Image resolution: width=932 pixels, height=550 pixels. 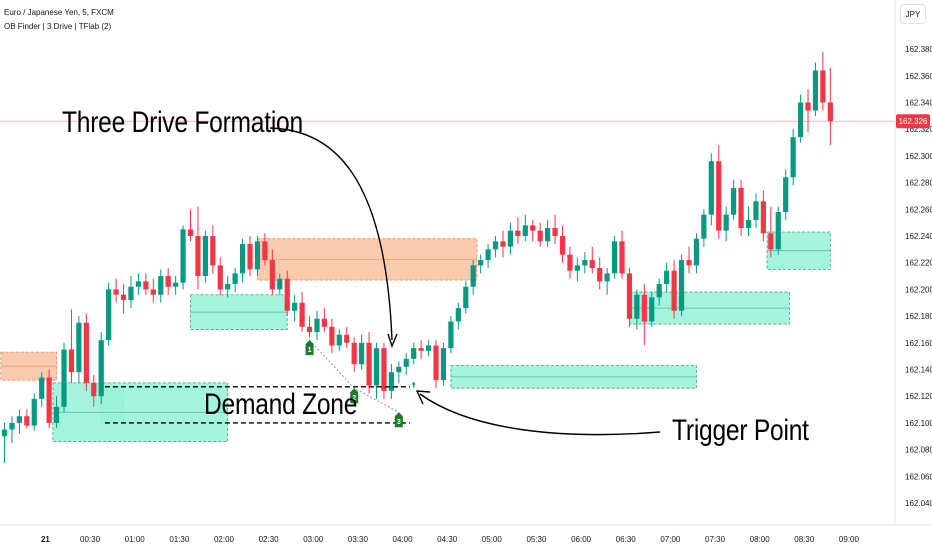 What do you see at coordinates (135, 539) in the screenshot?
I see `x-tick-label: 01:00` at bounding box center [135, 539].